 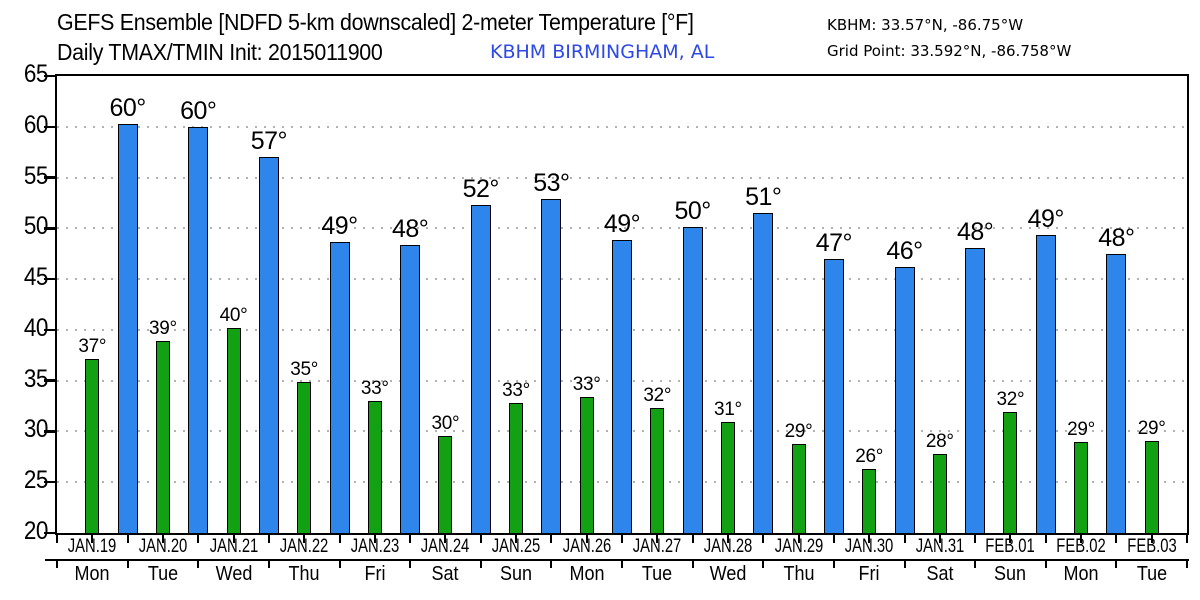 What do you see at coordinates (410, 228) in the screenshot?
I see `tmax-value-label: 48°` at bounding box center [410, 228].